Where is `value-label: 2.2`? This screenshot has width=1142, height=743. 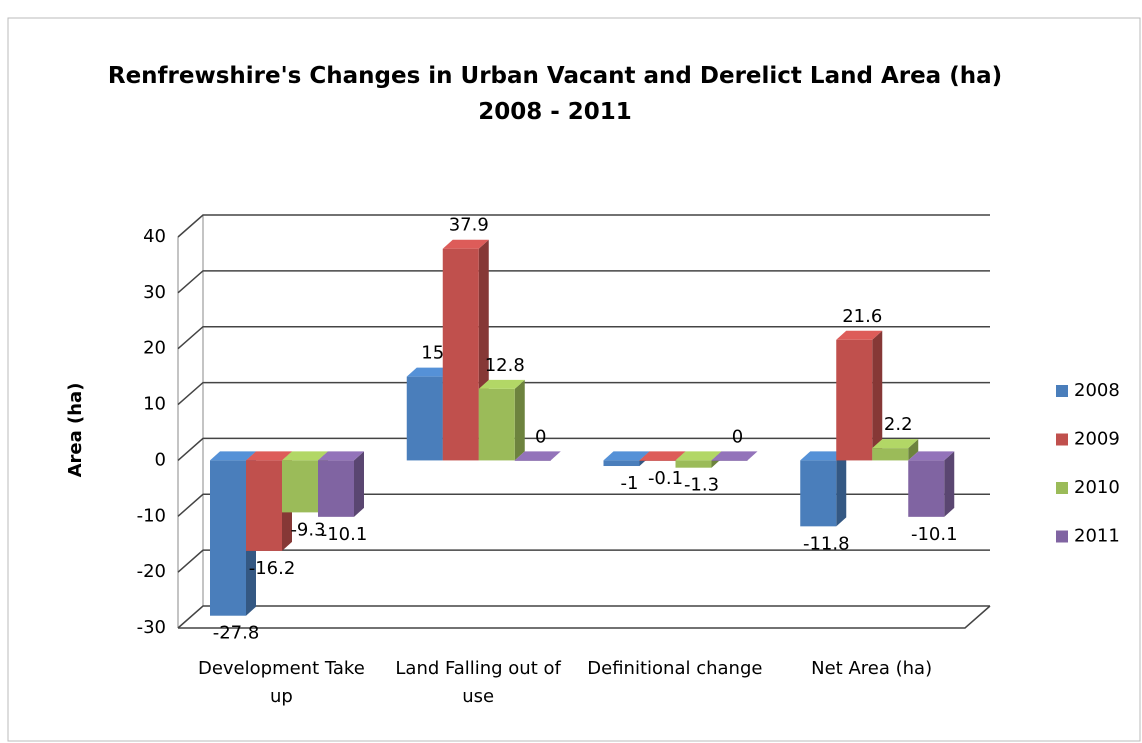 value-label: 2.2 is located at coordinates (898, 424).